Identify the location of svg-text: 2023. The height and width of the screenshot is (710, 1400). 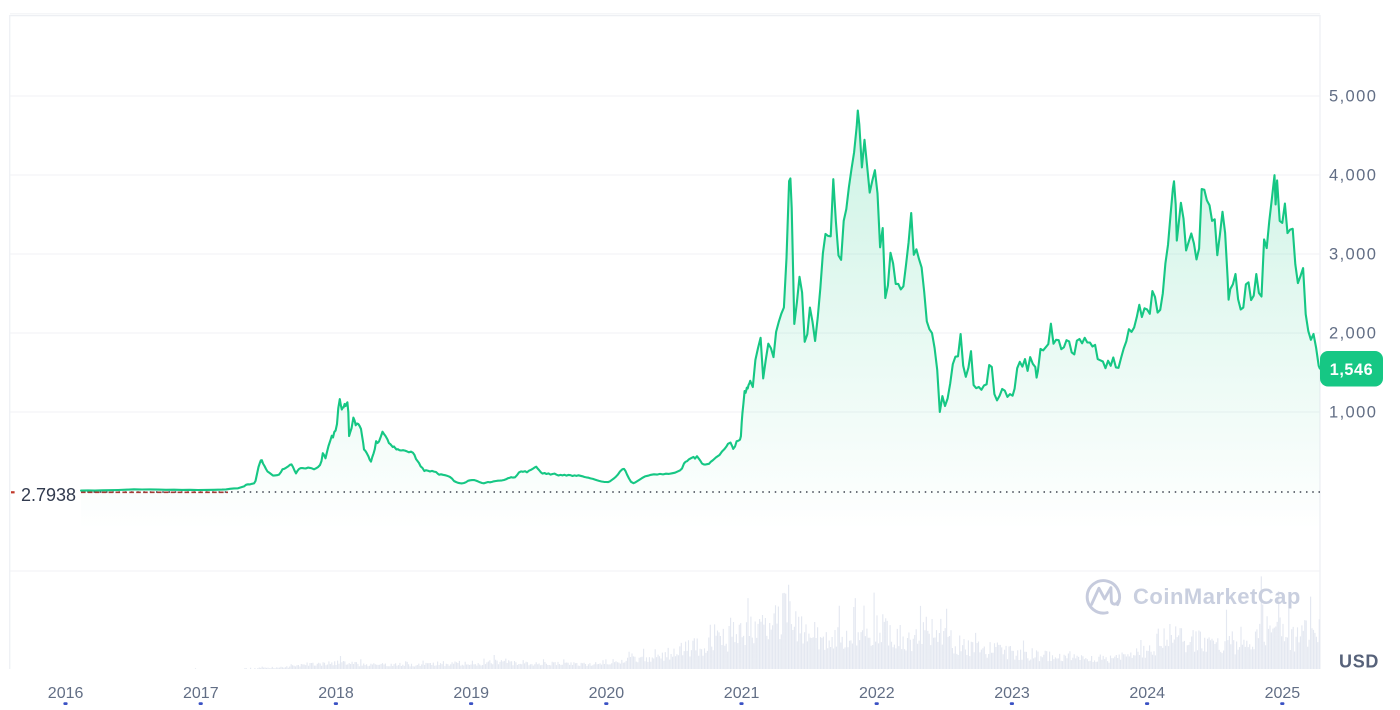
(1012, 693).